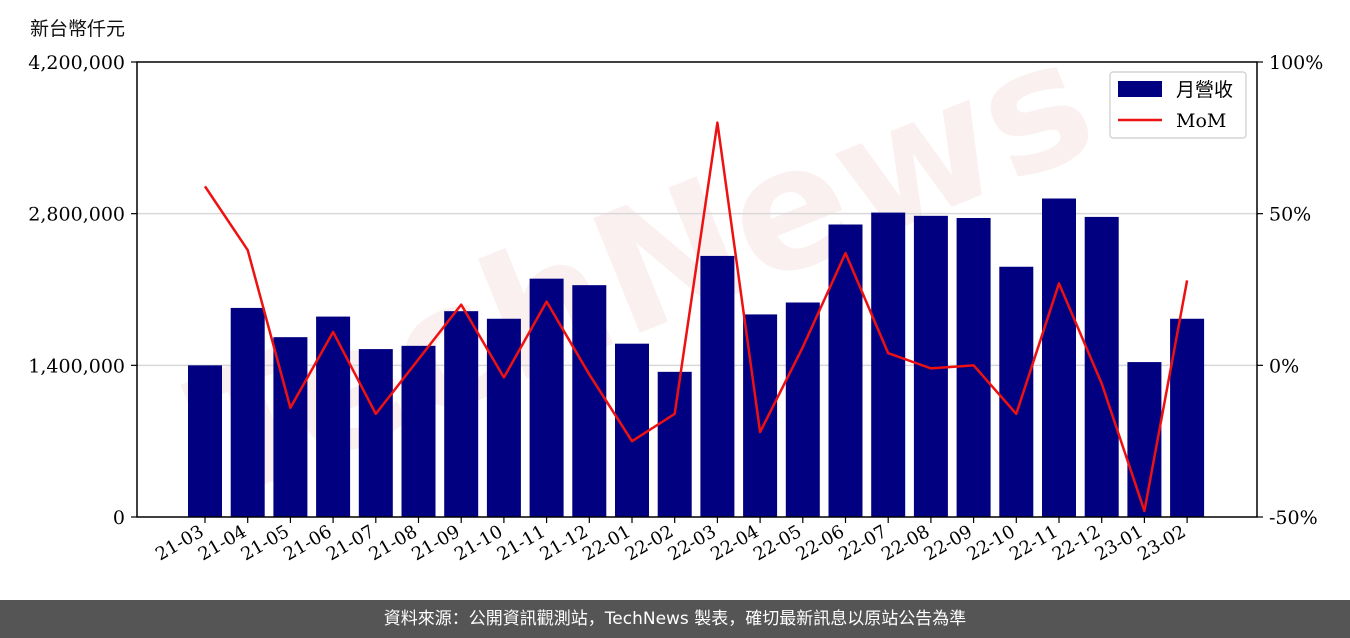 The width and height of the screenshot is (1350, 638). What do you see at coordinates (1293, 518) in the screenshot?
I see `y-right-tick-label: -50%` at bounding box center [1293, 518].